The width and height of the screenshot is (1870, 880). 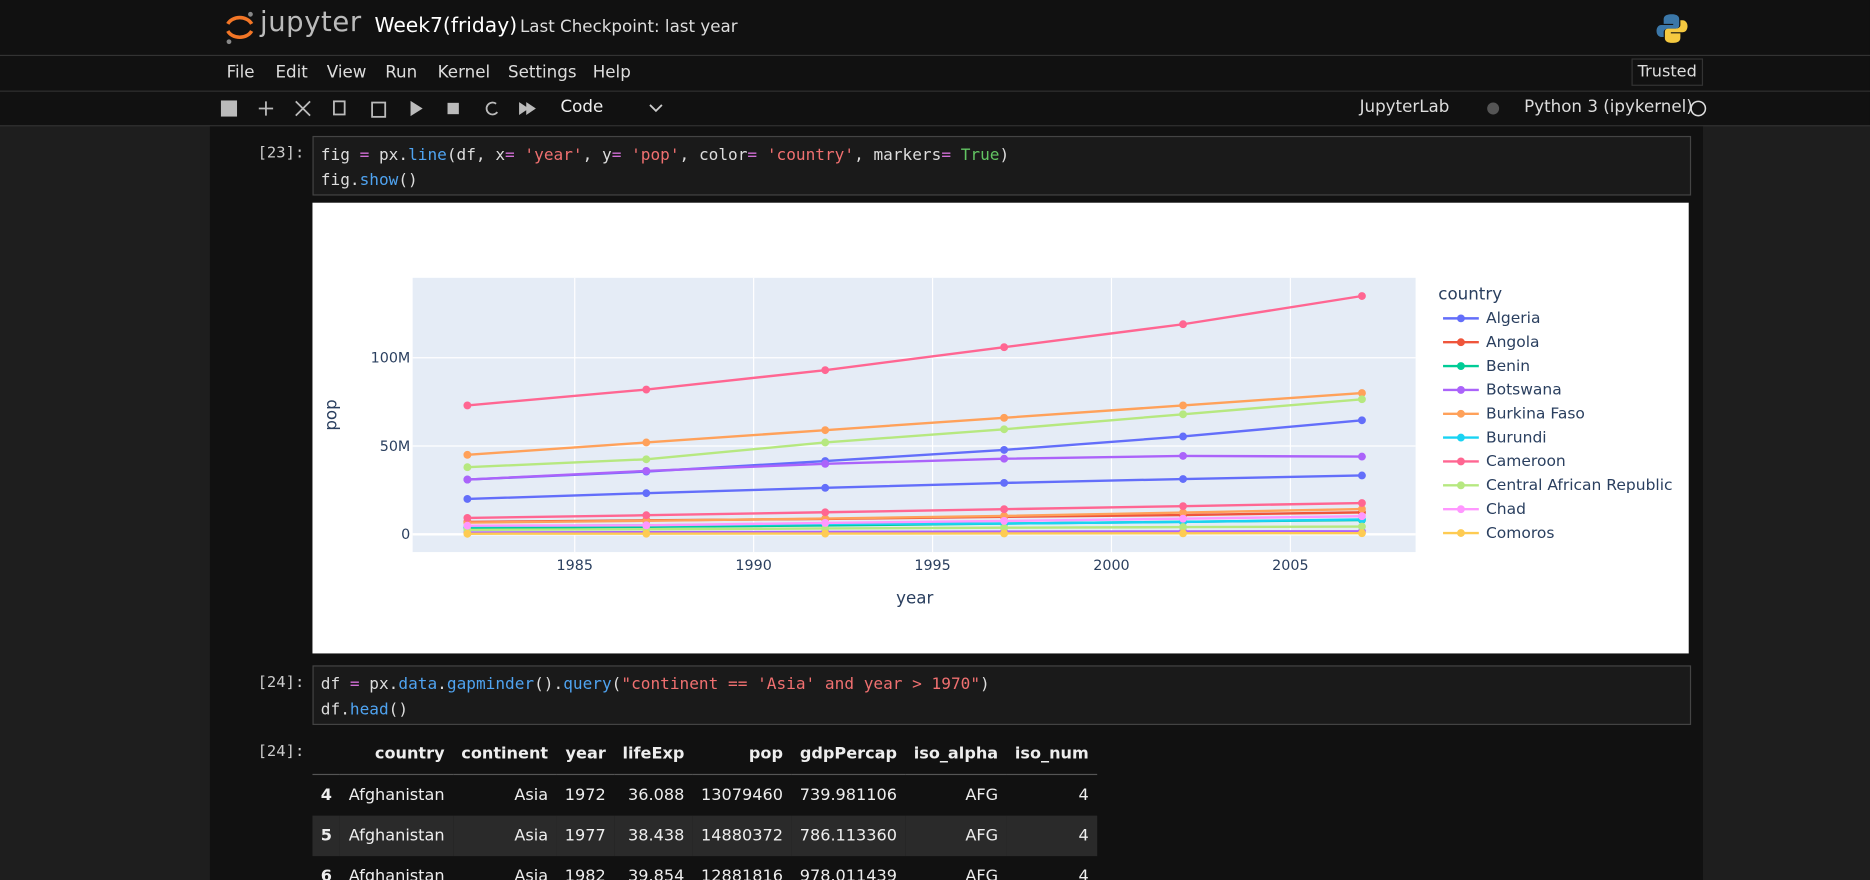 What do you see at coordinates (1506, 509) in the screenshot?
I see `legend-label: Chad` at bounding box center [1506, 509].